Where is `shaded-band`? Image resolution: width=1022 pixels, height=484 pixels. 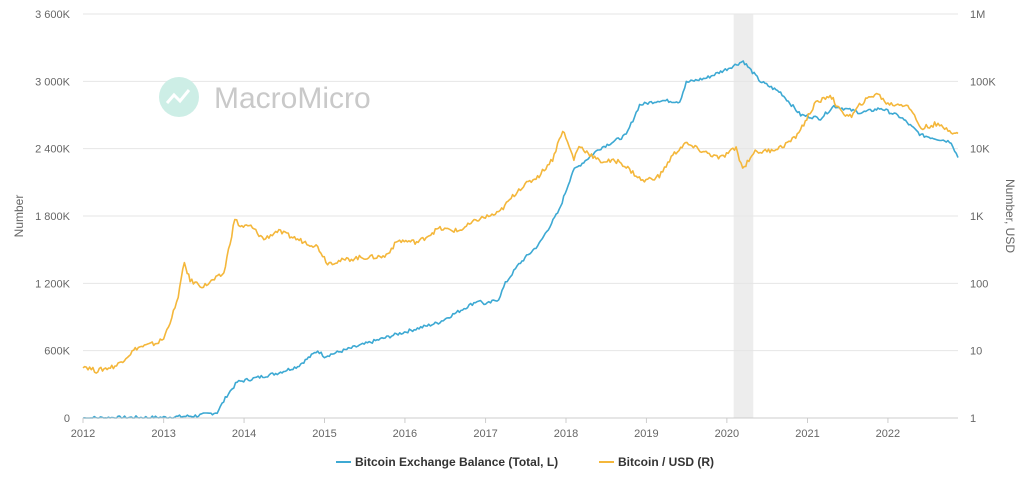 shaded-band is located at coordinates (743, 216).